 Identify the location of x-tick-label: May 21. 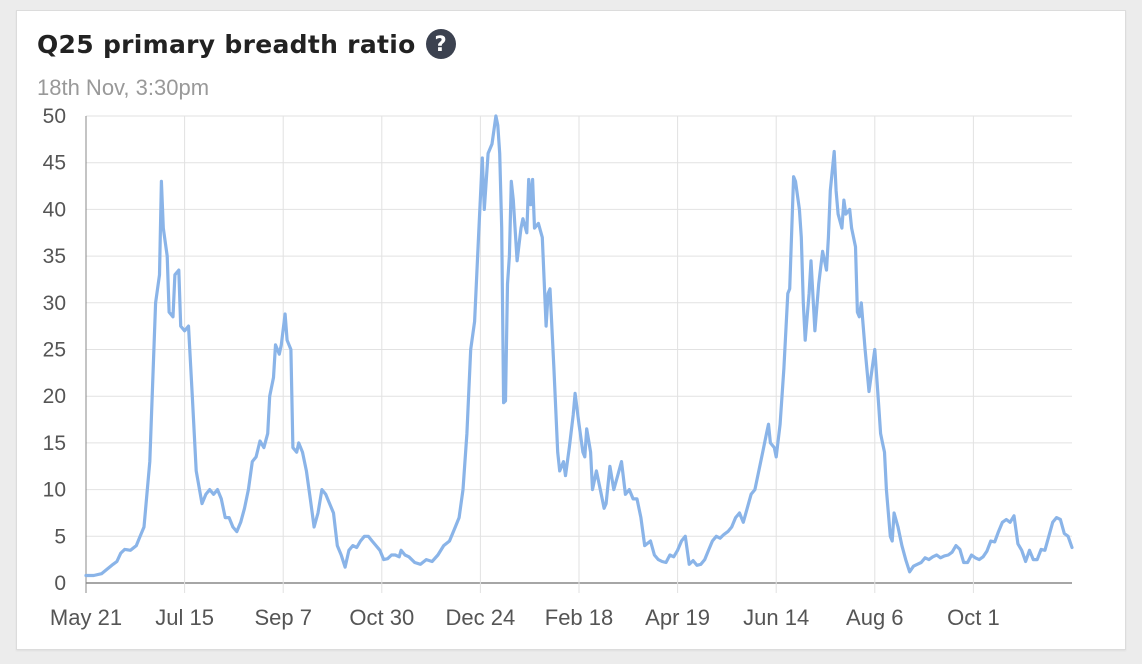
(86, 617).